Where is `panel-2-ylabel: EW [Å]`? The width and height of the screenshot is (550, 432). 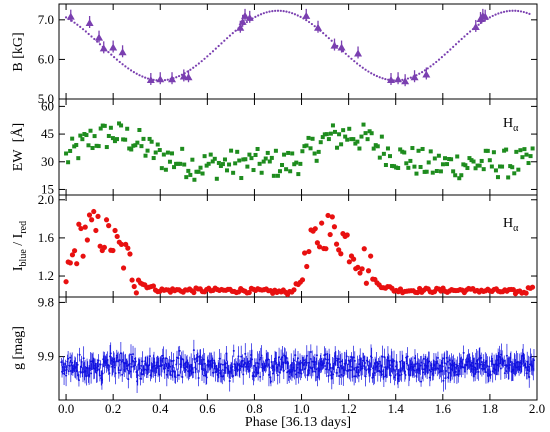 panel-2-ylabel: EW [Å] is located at coordinates (18, 147).